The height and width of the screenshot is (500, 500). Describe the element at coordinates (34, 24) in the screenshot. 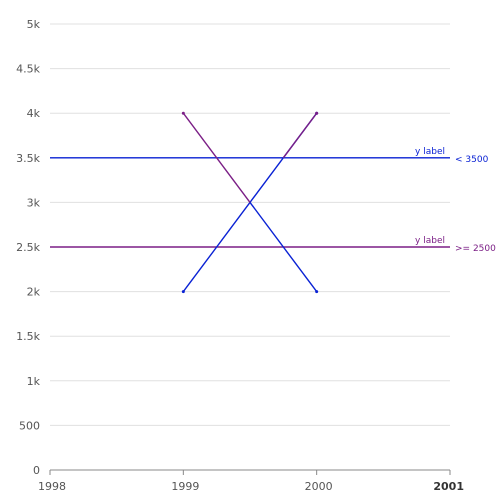

I see `y-tick-label: 5k` at that location.